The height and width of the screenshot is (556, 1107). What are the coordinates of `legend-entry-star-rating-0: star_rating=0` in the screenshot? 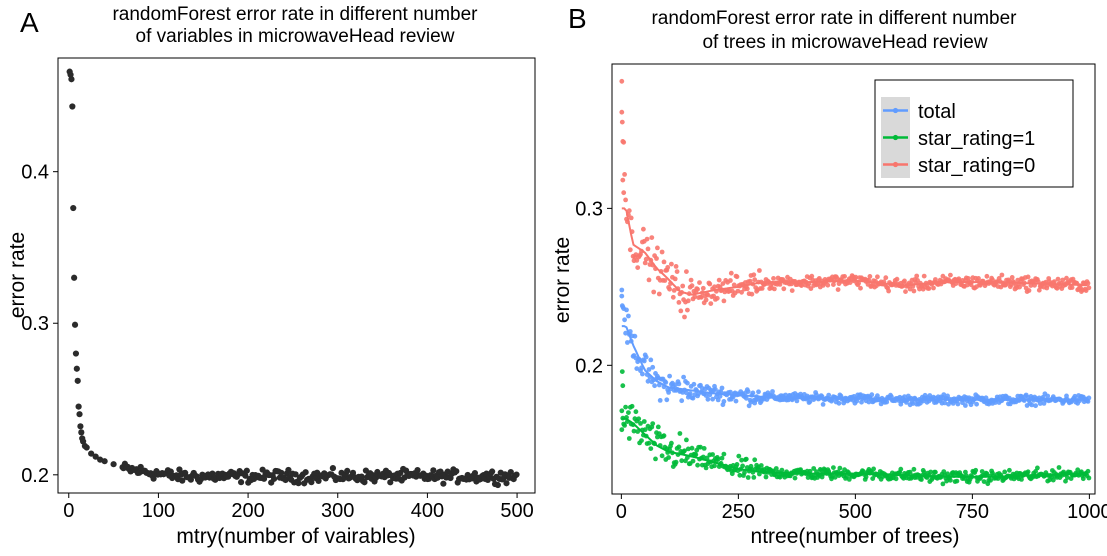 It's located at (958, 164).